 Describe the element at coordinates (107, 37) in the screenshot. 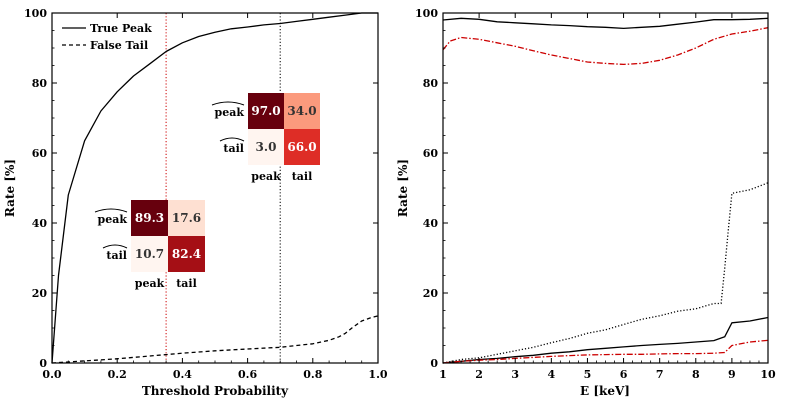

I see `legend: True Peak False Tail` at that location.